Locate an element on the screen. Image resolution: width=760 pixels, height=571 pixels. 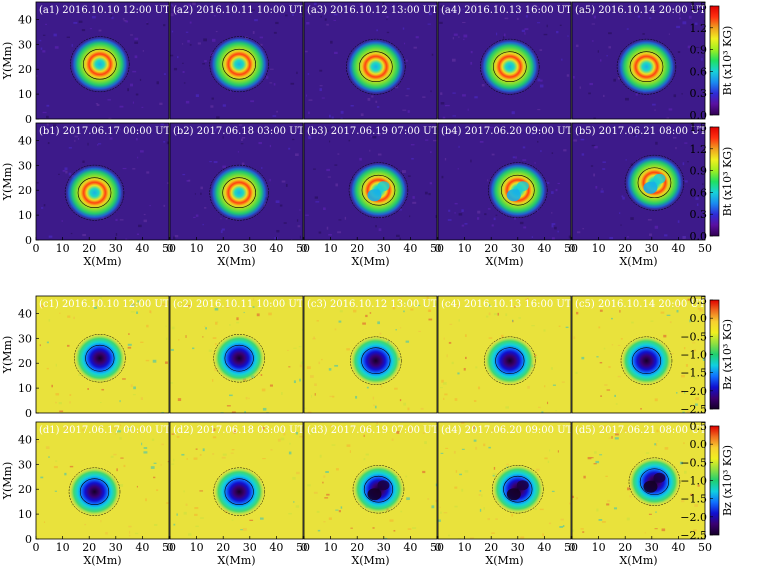
panel-label: (d4) 2017.06.20 09:00 UT is located at coordinates (507, 430).